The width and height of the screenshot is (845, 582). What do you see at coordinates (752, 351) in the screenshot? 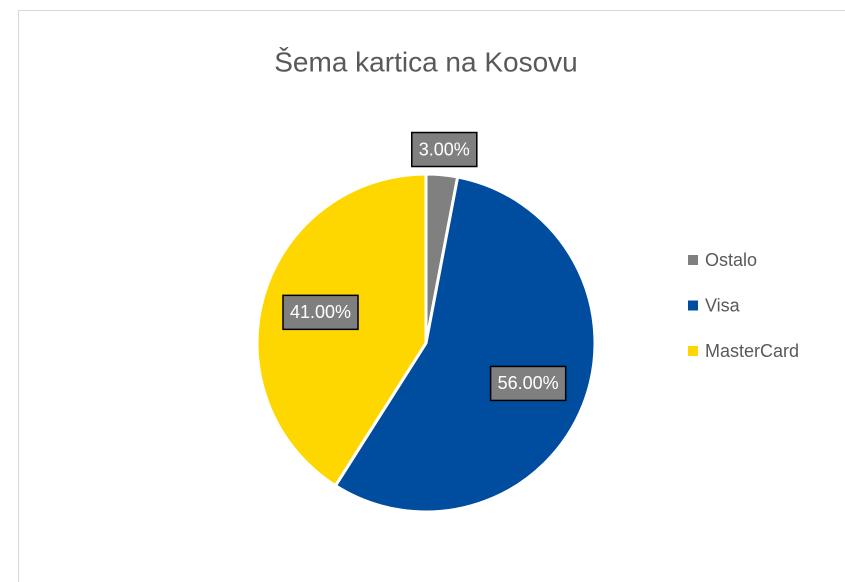
I see `legend-label: MasterCard` at bounding box center [752, 351].